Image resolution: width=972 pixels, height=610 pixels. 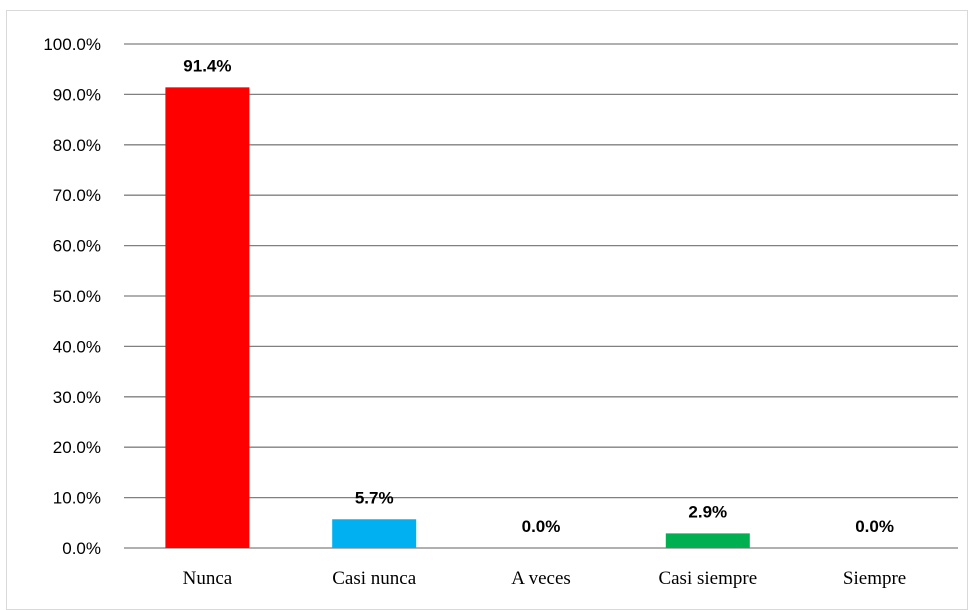 I want to click on x-tick-label: A veces, so click(x=541, y=578).